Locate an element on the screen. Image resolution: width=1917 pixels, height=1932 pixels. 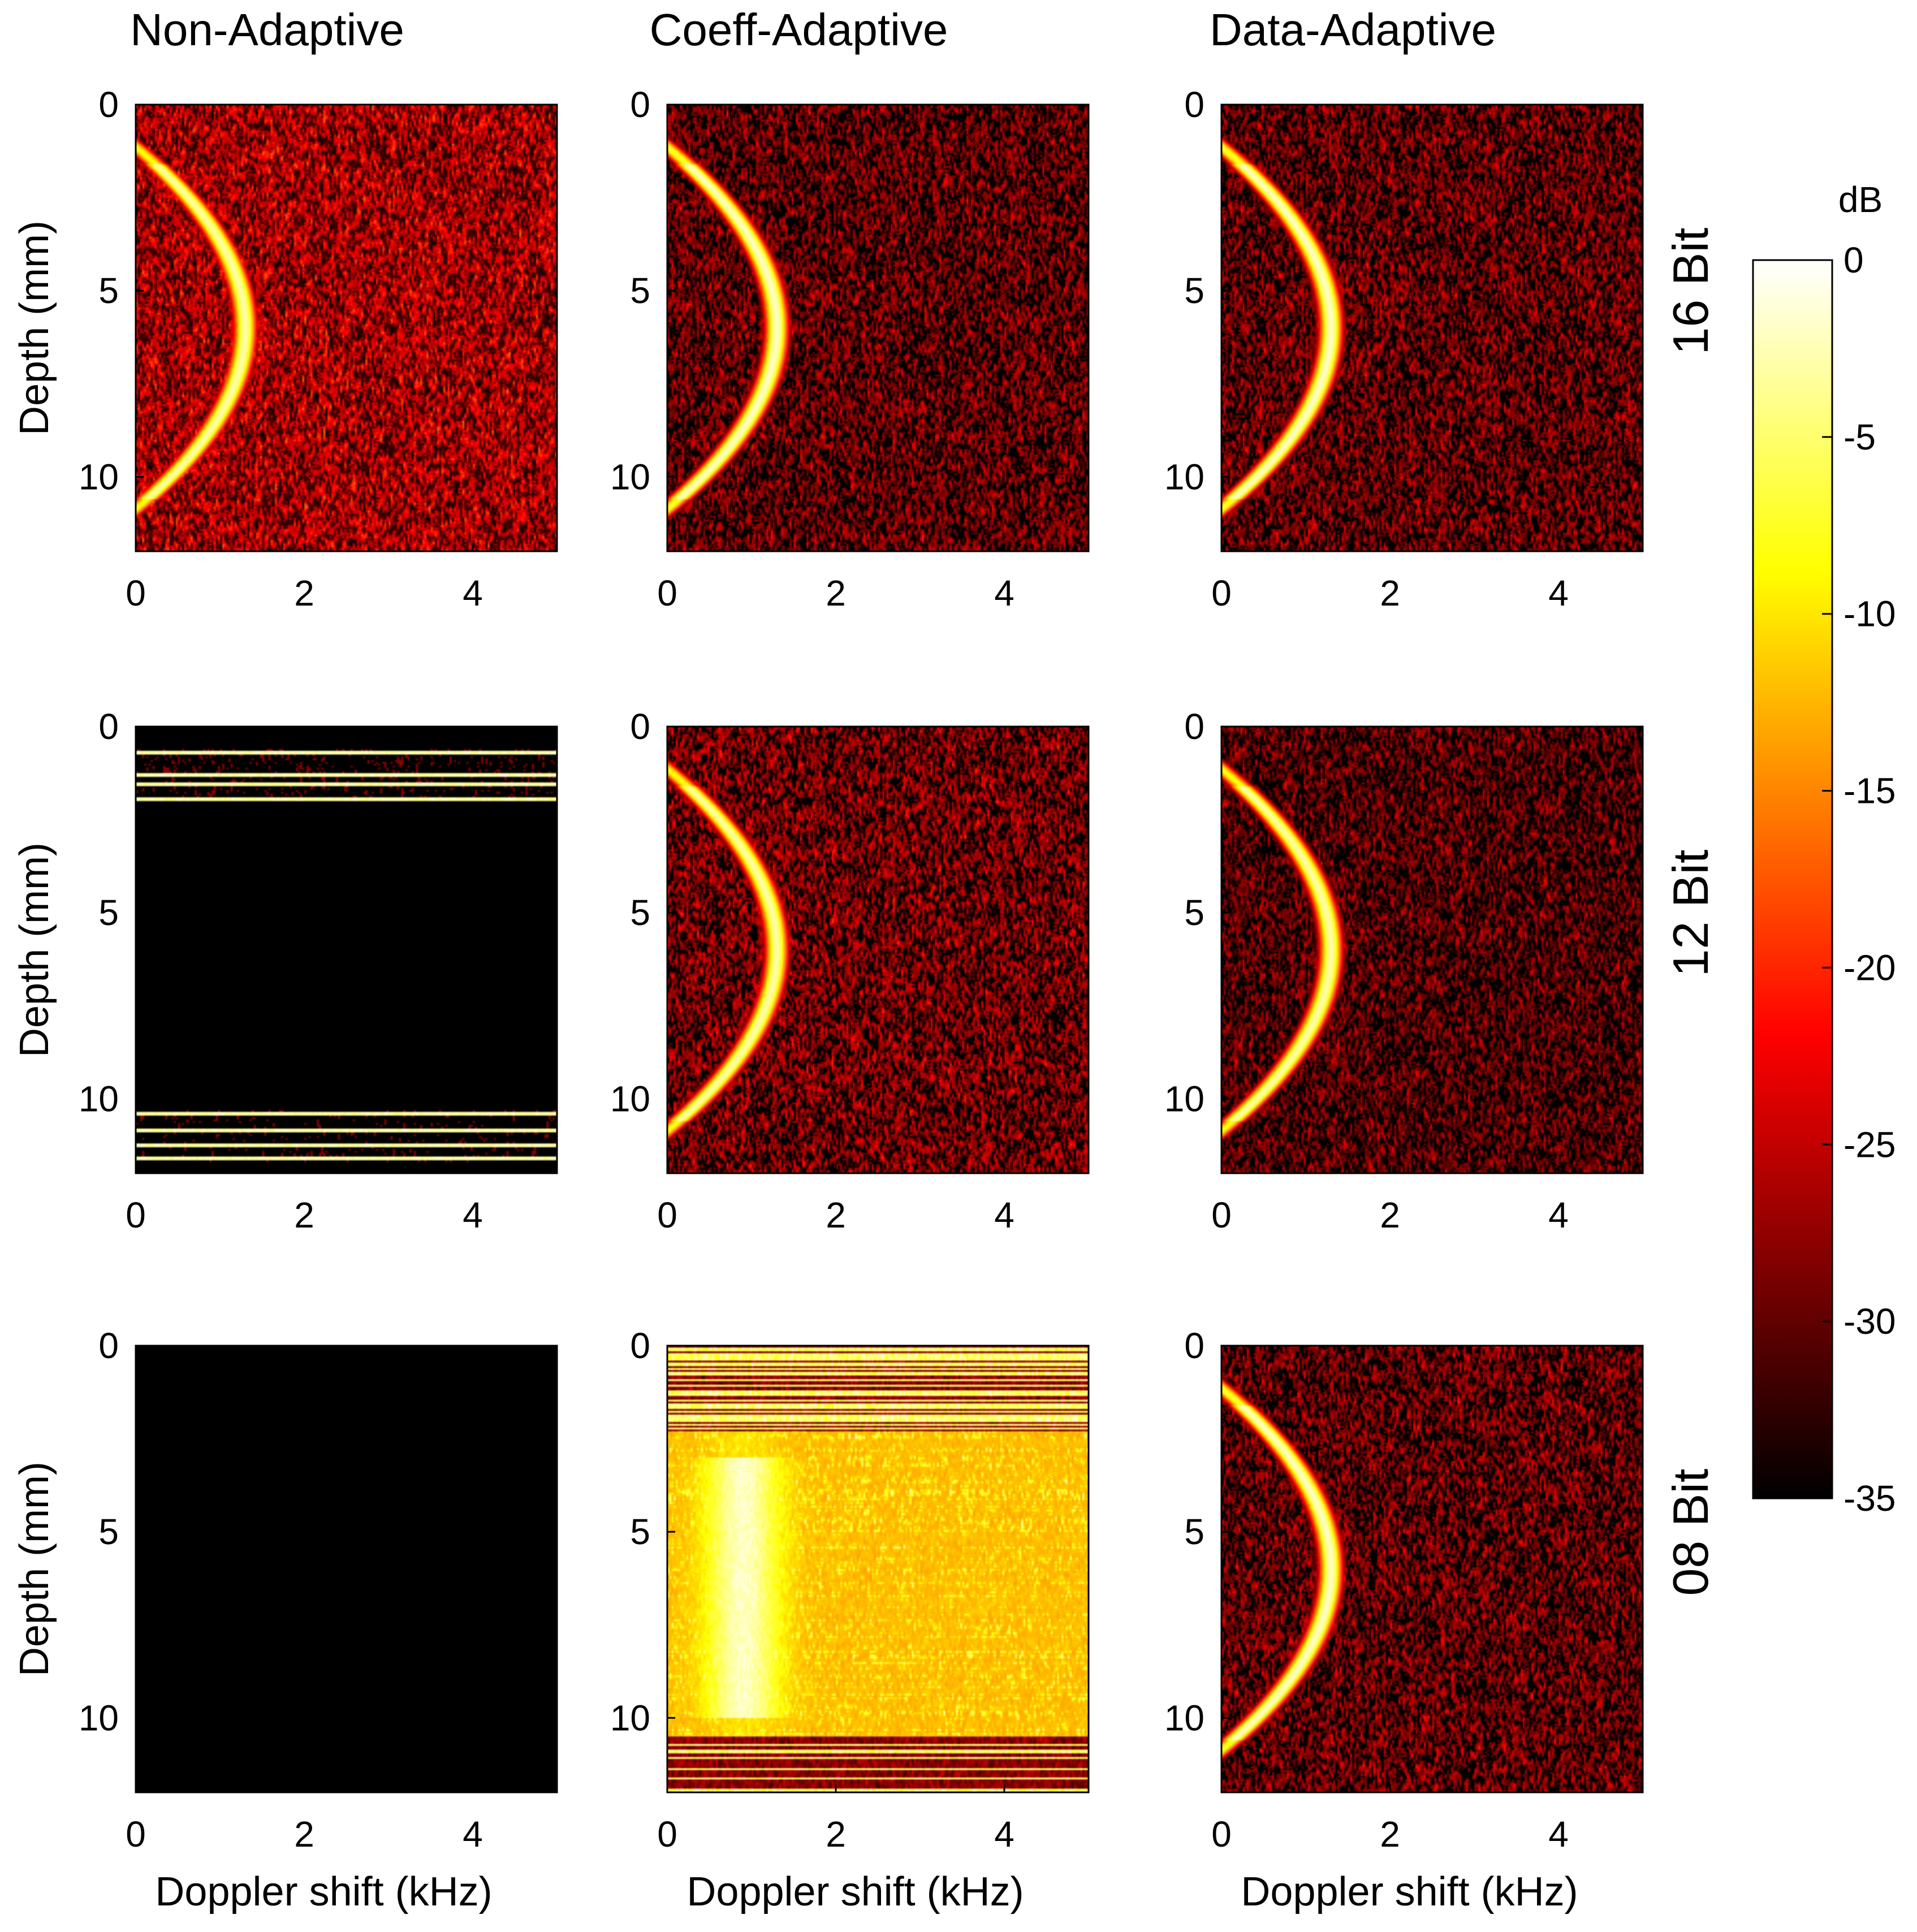
colorbar-label: dB is located at coordinates (1860, 199).